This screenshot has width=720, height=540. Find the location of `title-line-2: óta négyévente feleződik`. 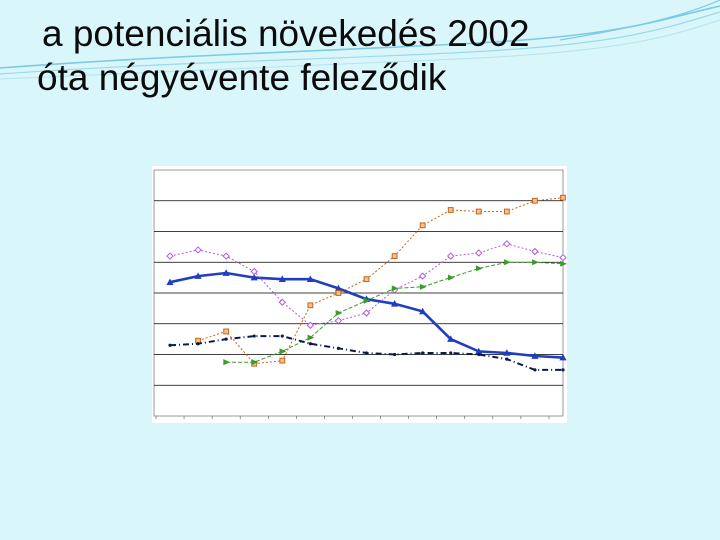

title-line-2: óta négyévente feleződik is located at coordinates (242, 77).